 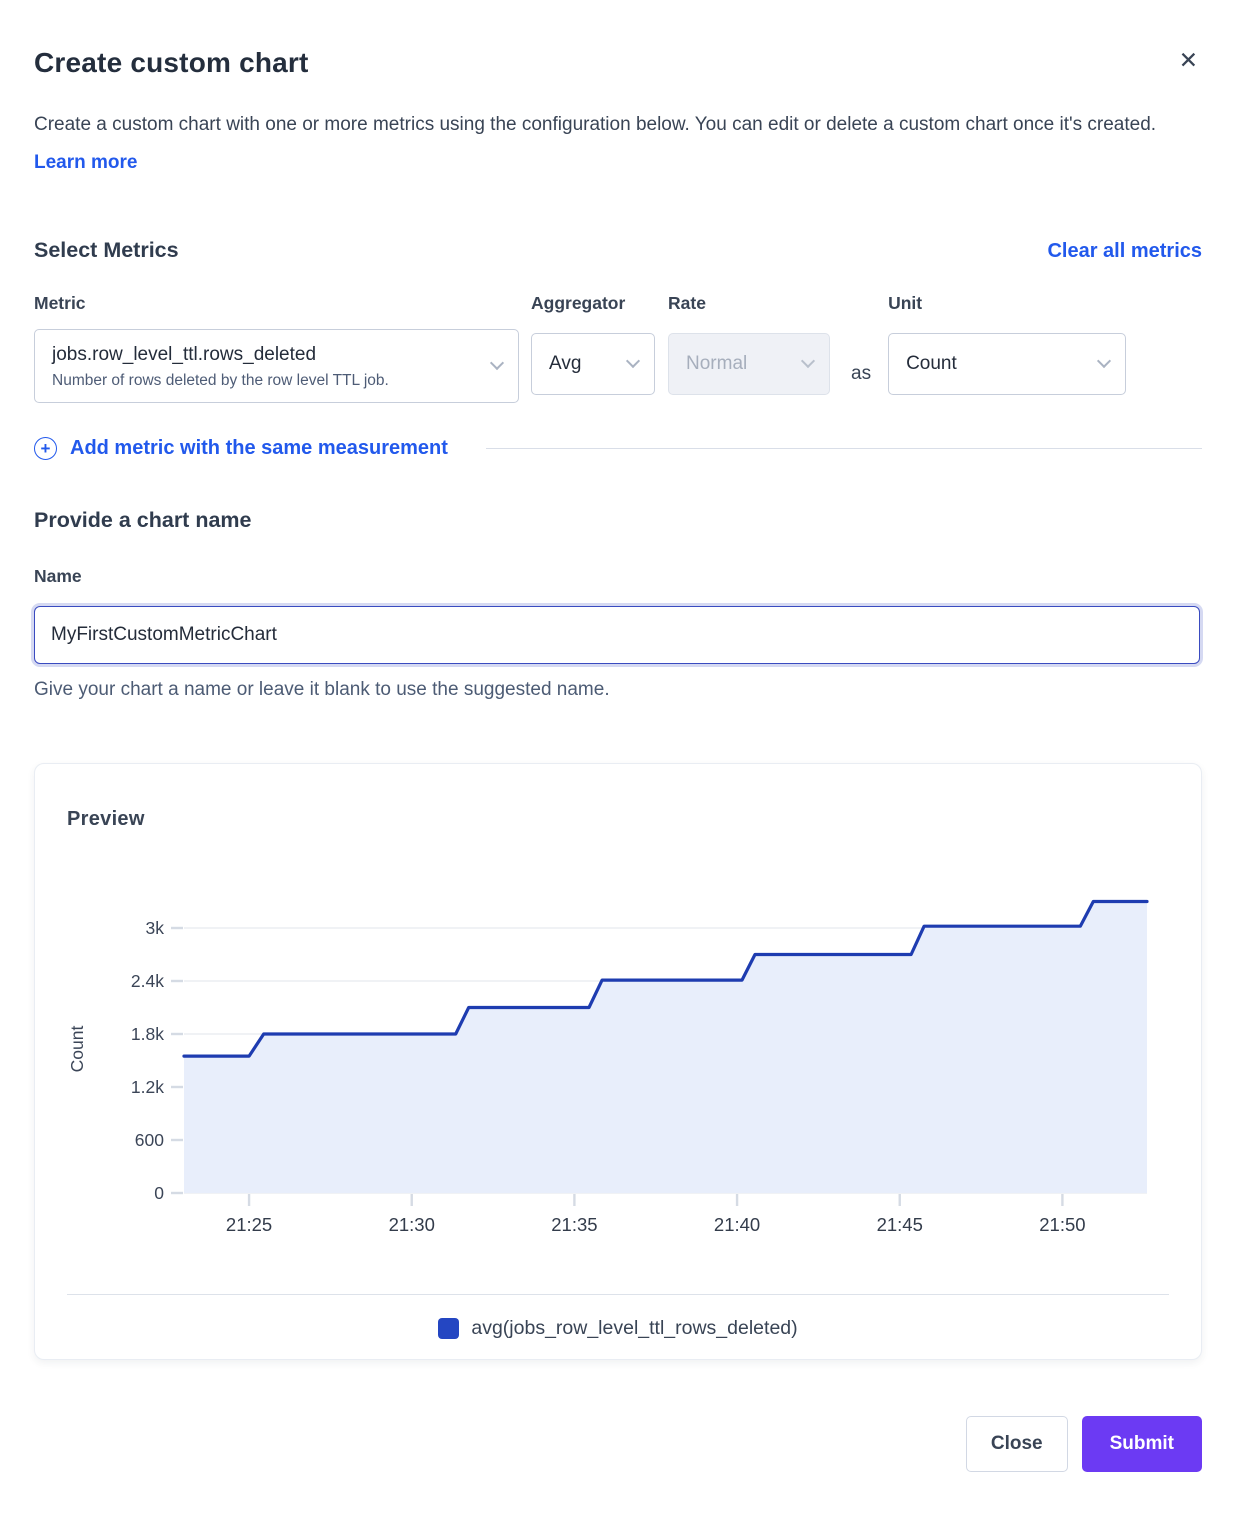 I want to click on aggregator-field: Aggregator Avg, so click(x=593, y=344).